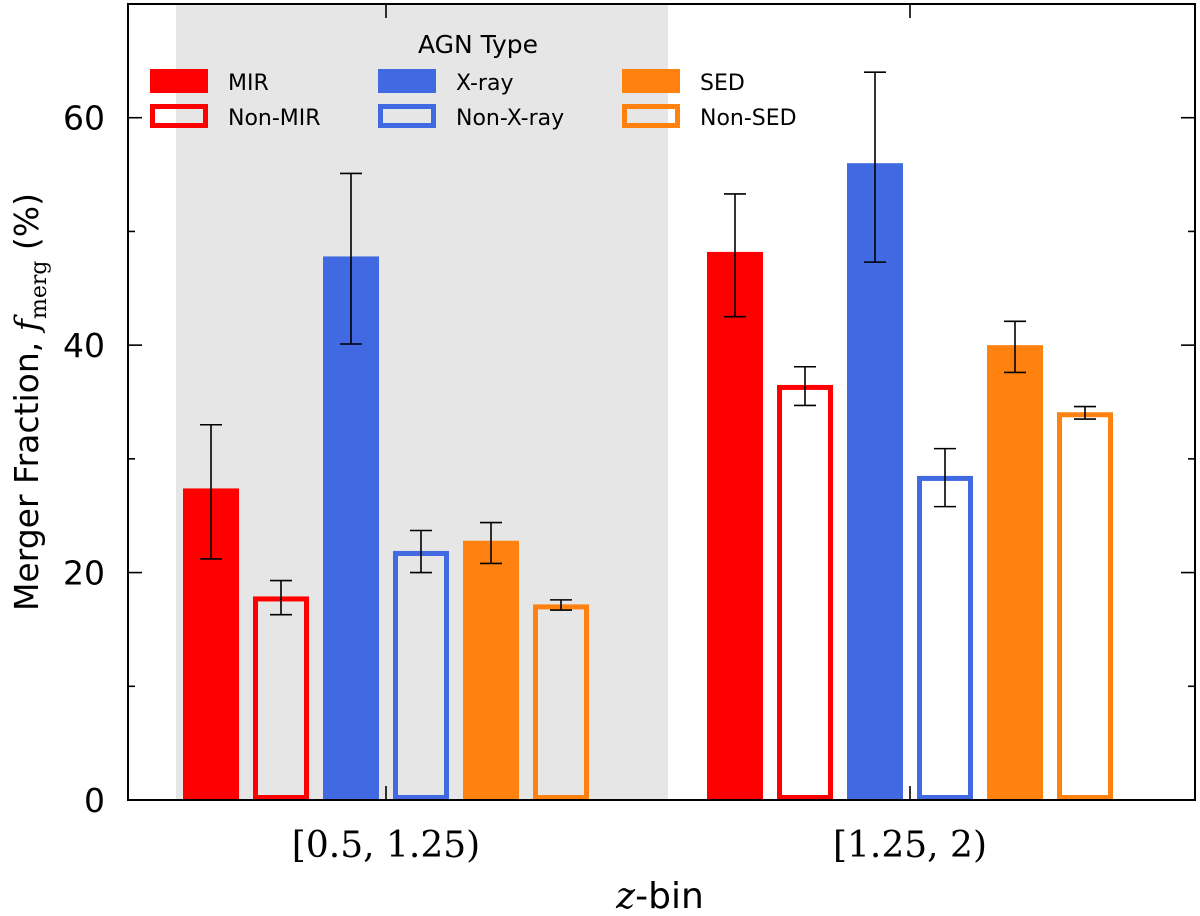 This screenshot has width=1200, height=916. Describe the element at coordinates (651, 81) in the screenshot. I see `legend-swatch-sed` at that location.